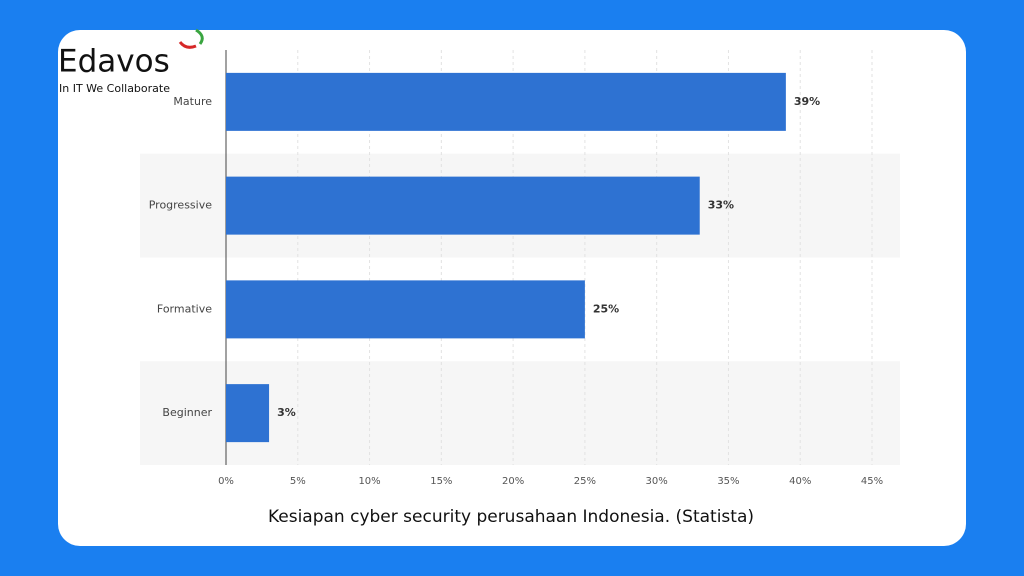 This screenshot has width=1024, height=576. I want to click on y-tick-label: Formative, so click(184, 308).